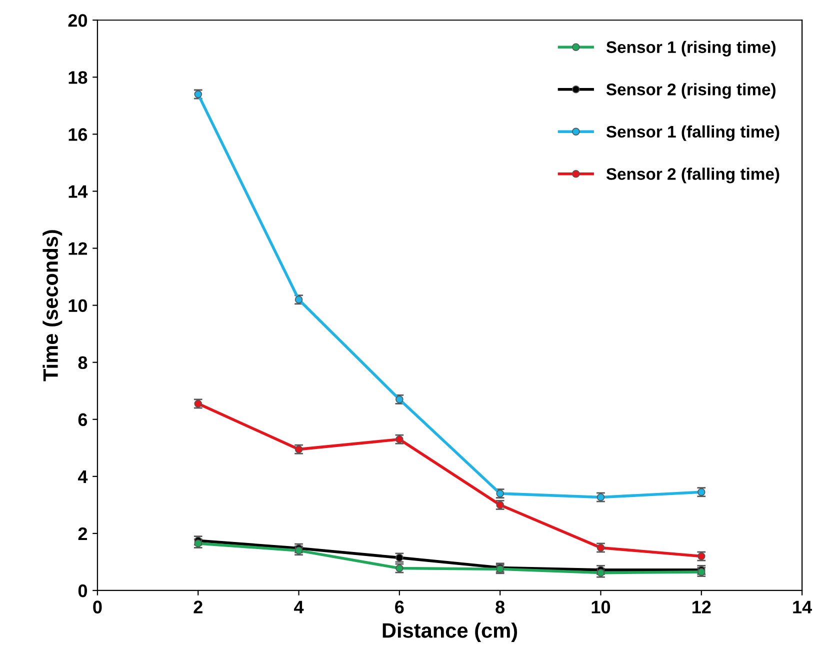  Describe the element at coordinates (83, 419) in the screenshot. I see `y-tick-label: 6` at that location.